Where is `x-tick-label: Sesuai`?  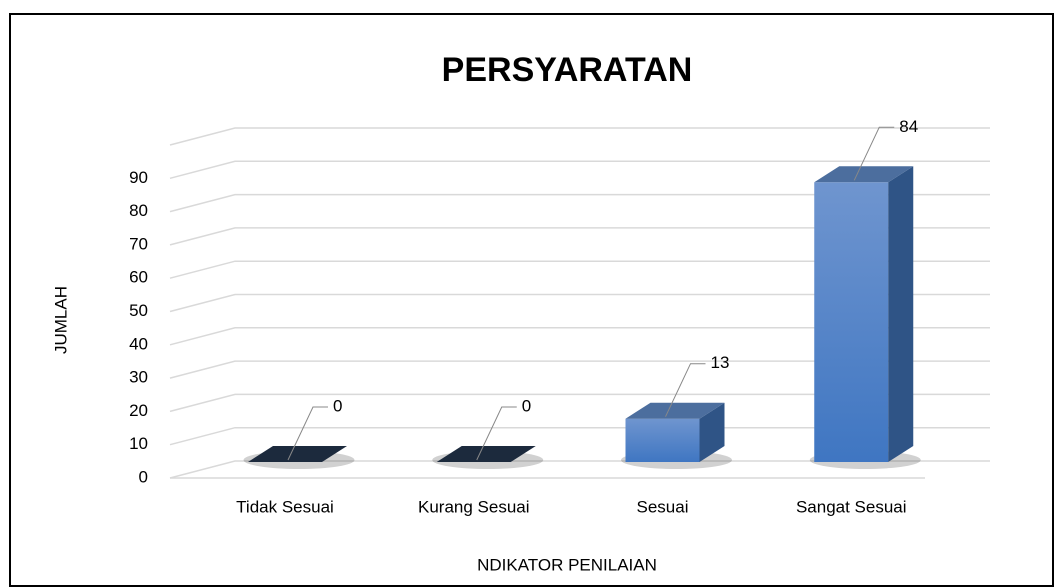
x-tick-label: Sesuai is located at coordinates (663, 506).